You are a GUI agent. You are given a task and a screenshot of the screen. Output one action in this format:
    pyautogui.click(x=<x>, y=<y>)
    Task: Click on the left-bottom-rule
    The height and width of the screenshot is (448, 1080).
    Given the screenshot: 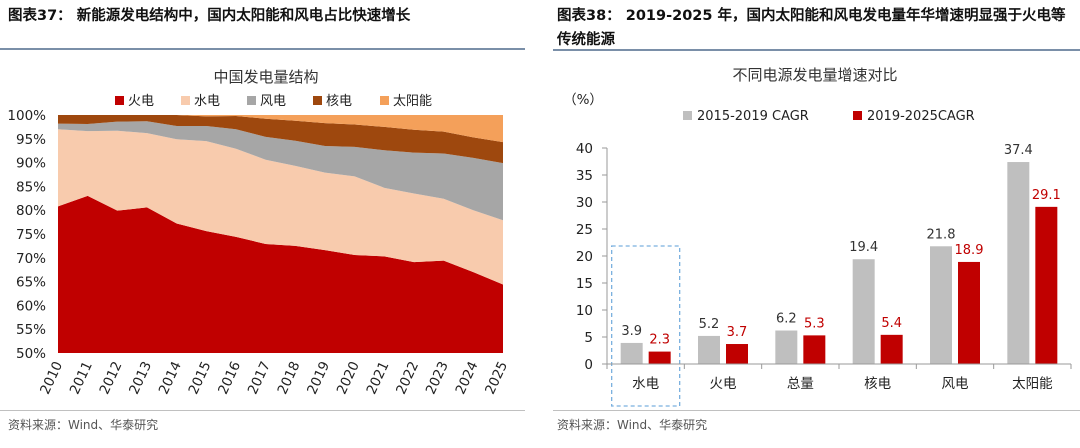 What is the action you would take?
    pyautogui.click(x=262, y=410)
    